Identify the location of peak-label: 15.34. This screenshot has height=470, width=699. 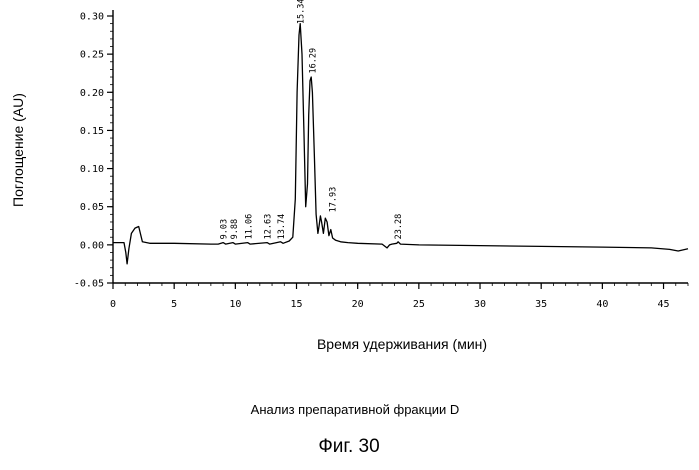
(302, 12).